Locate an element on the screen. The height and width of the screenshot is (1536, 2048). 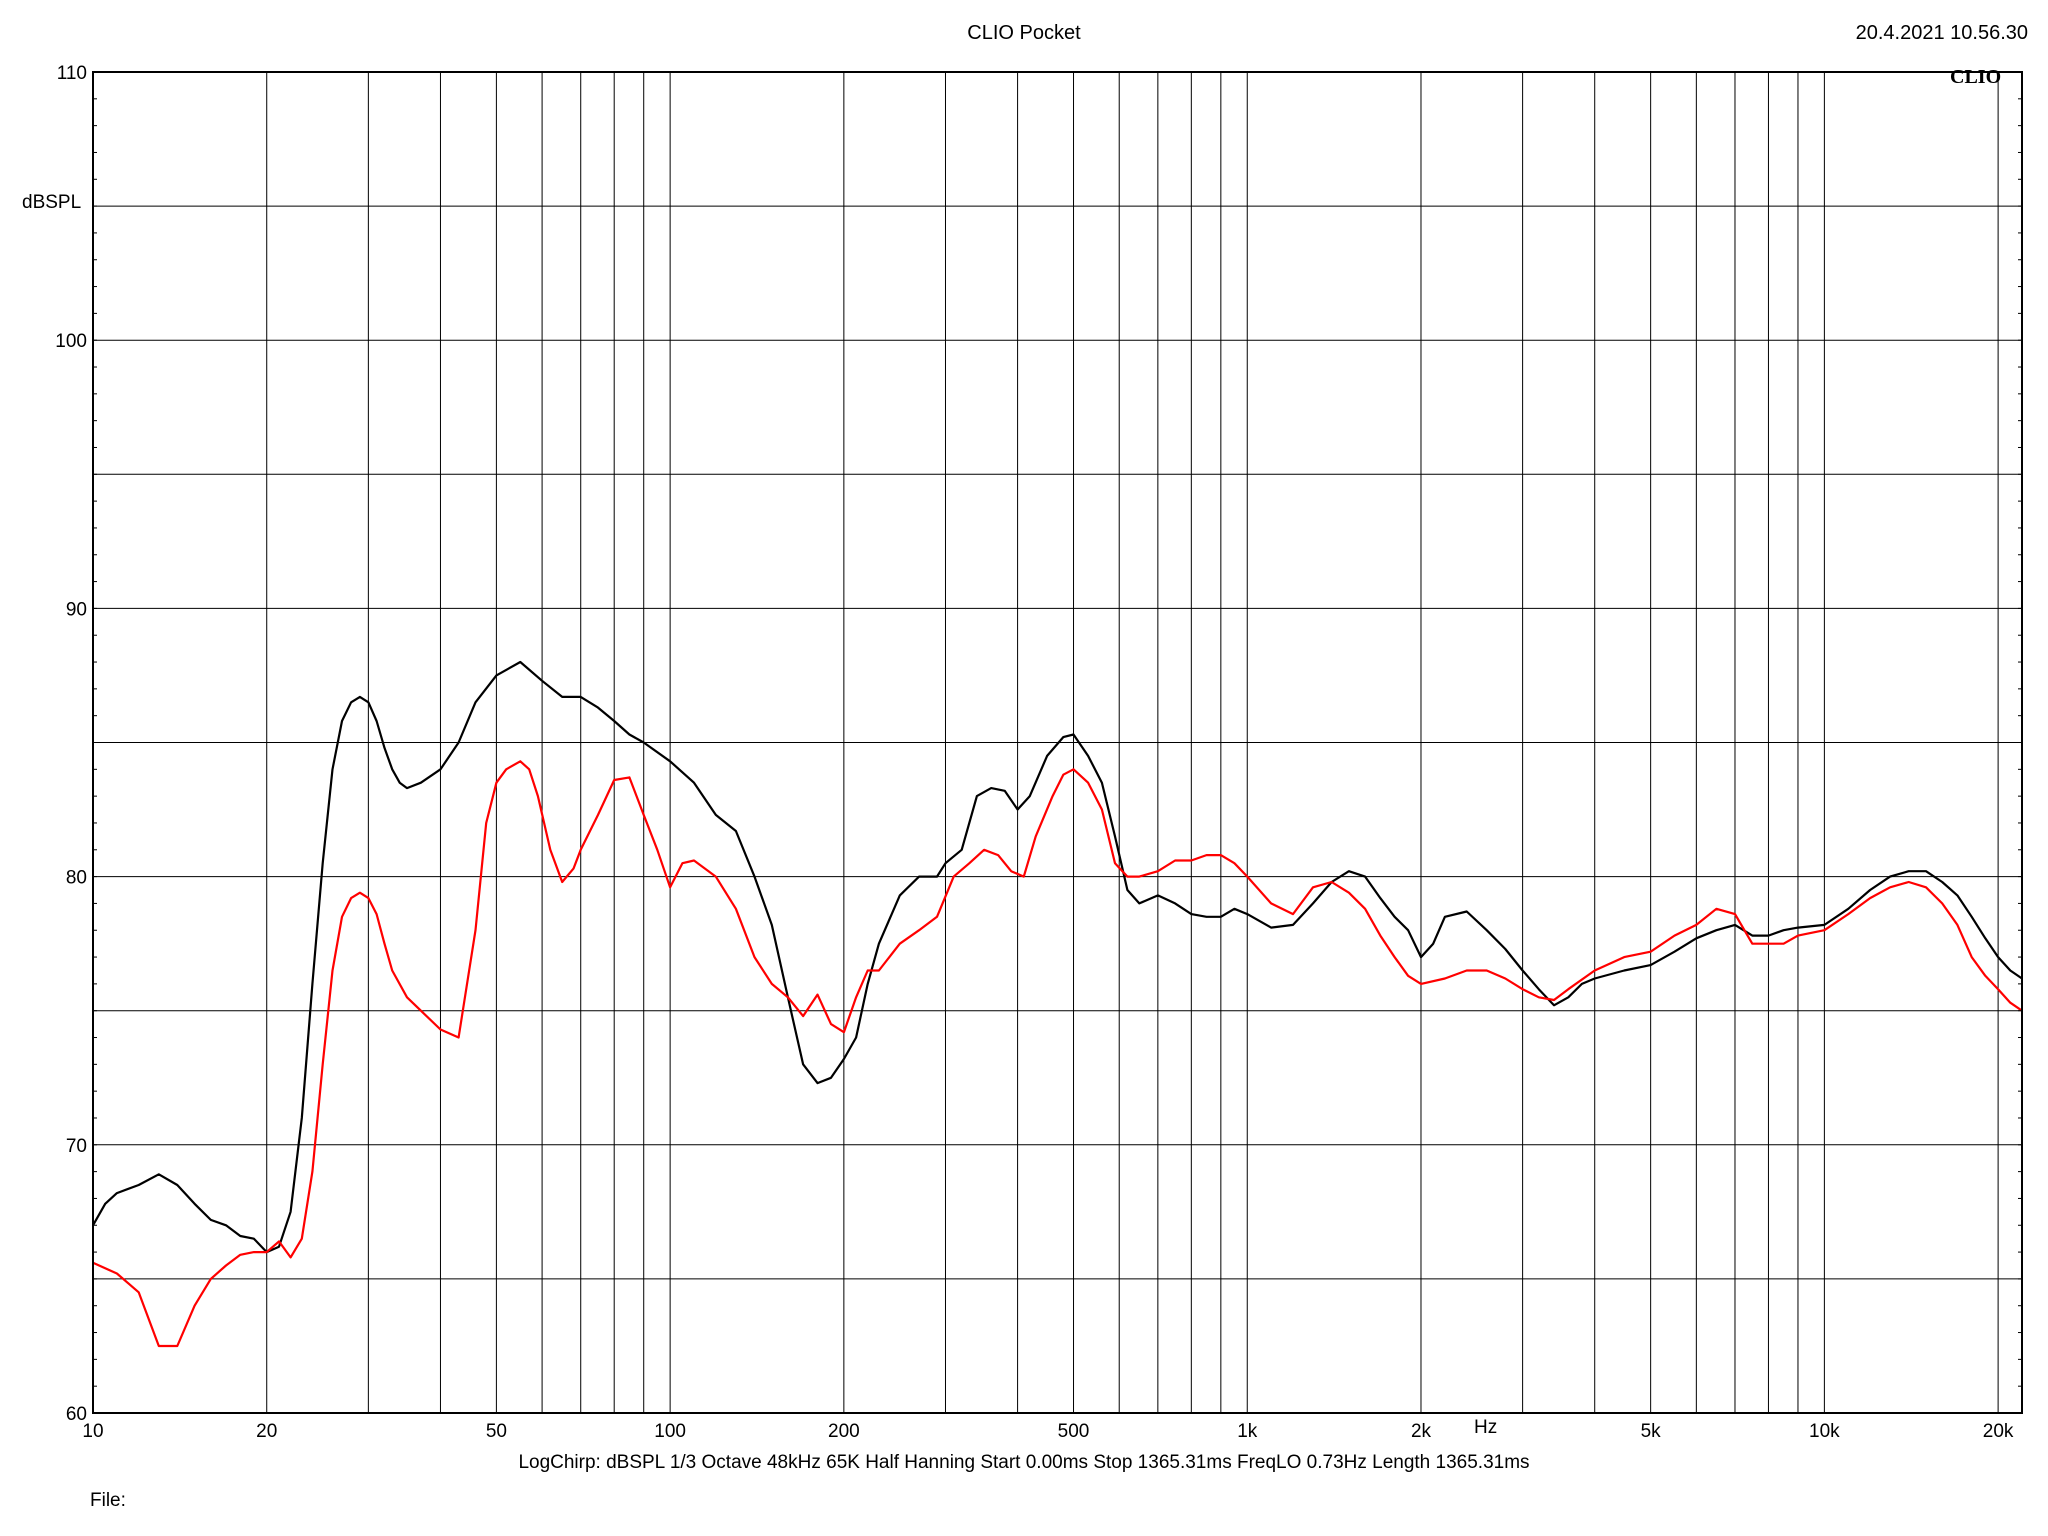
file-label: File: is located at coordinates (108, 1500).